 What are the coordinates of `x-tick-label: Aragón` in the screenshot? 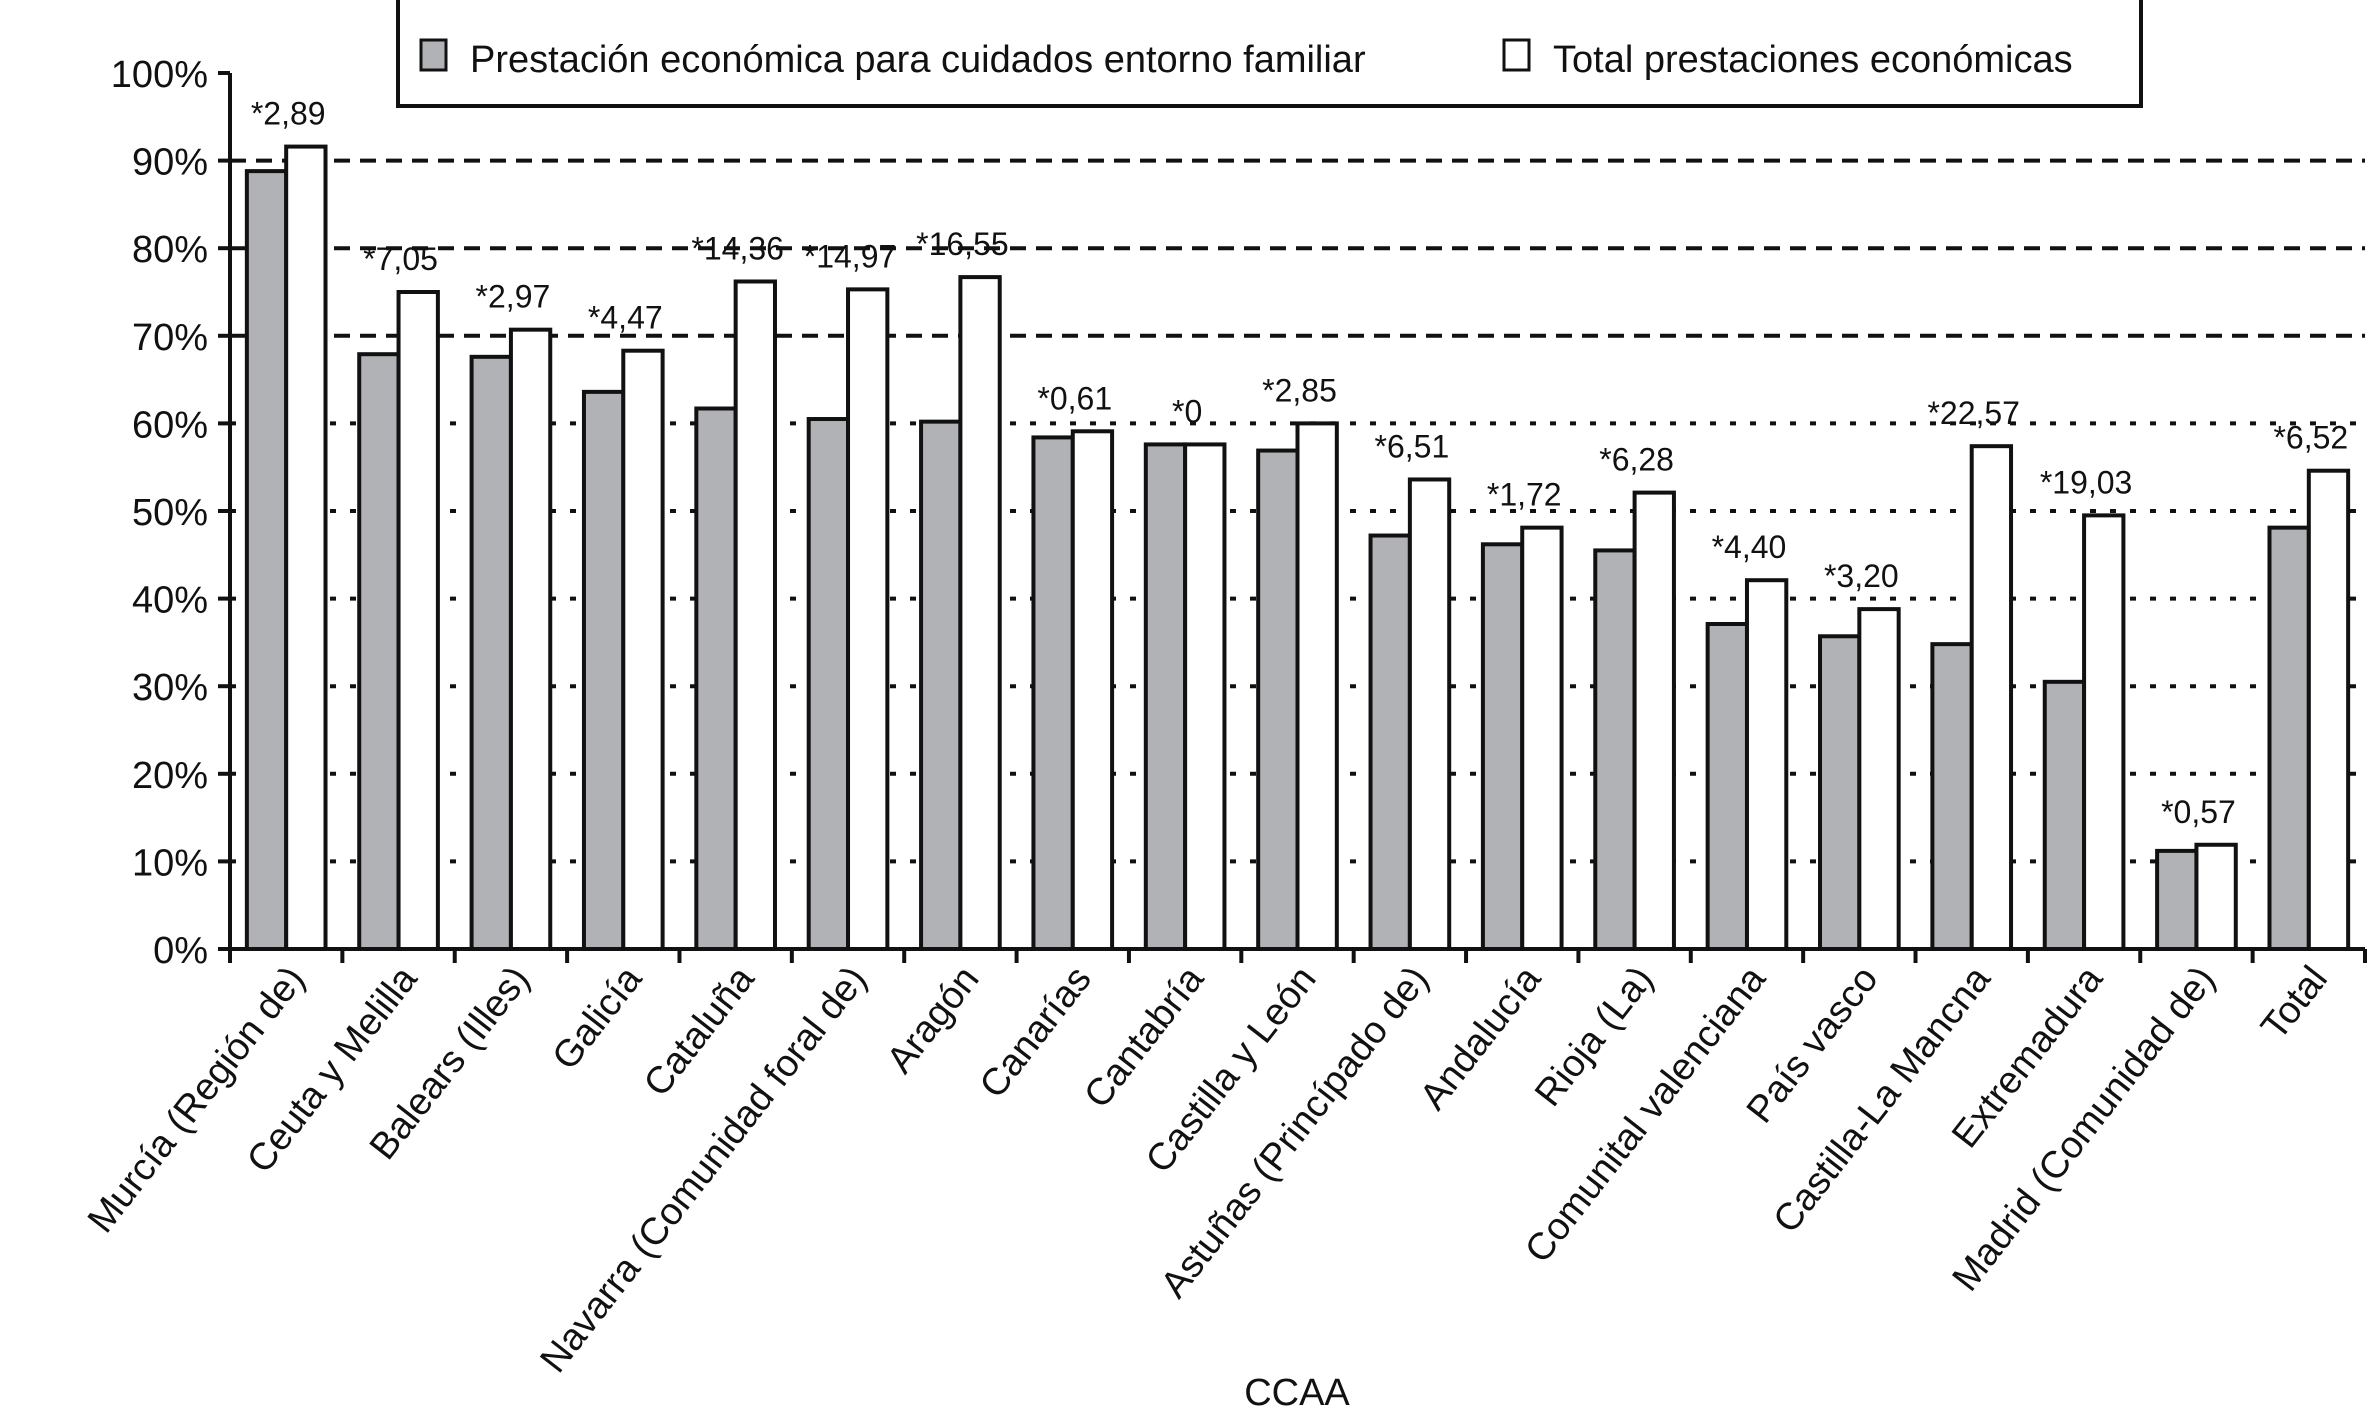 It's located at (933, 1020).